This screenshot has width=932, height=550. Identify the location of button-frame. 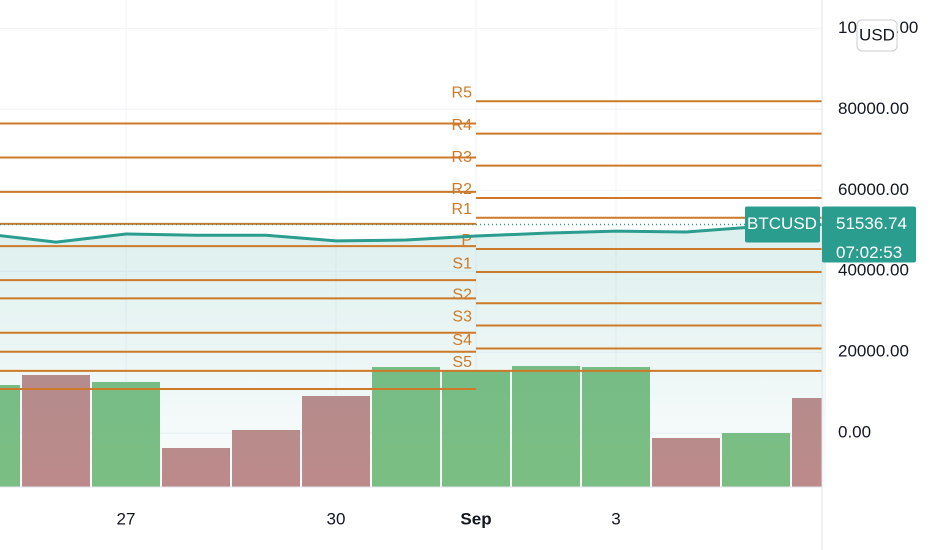
(877, 35).